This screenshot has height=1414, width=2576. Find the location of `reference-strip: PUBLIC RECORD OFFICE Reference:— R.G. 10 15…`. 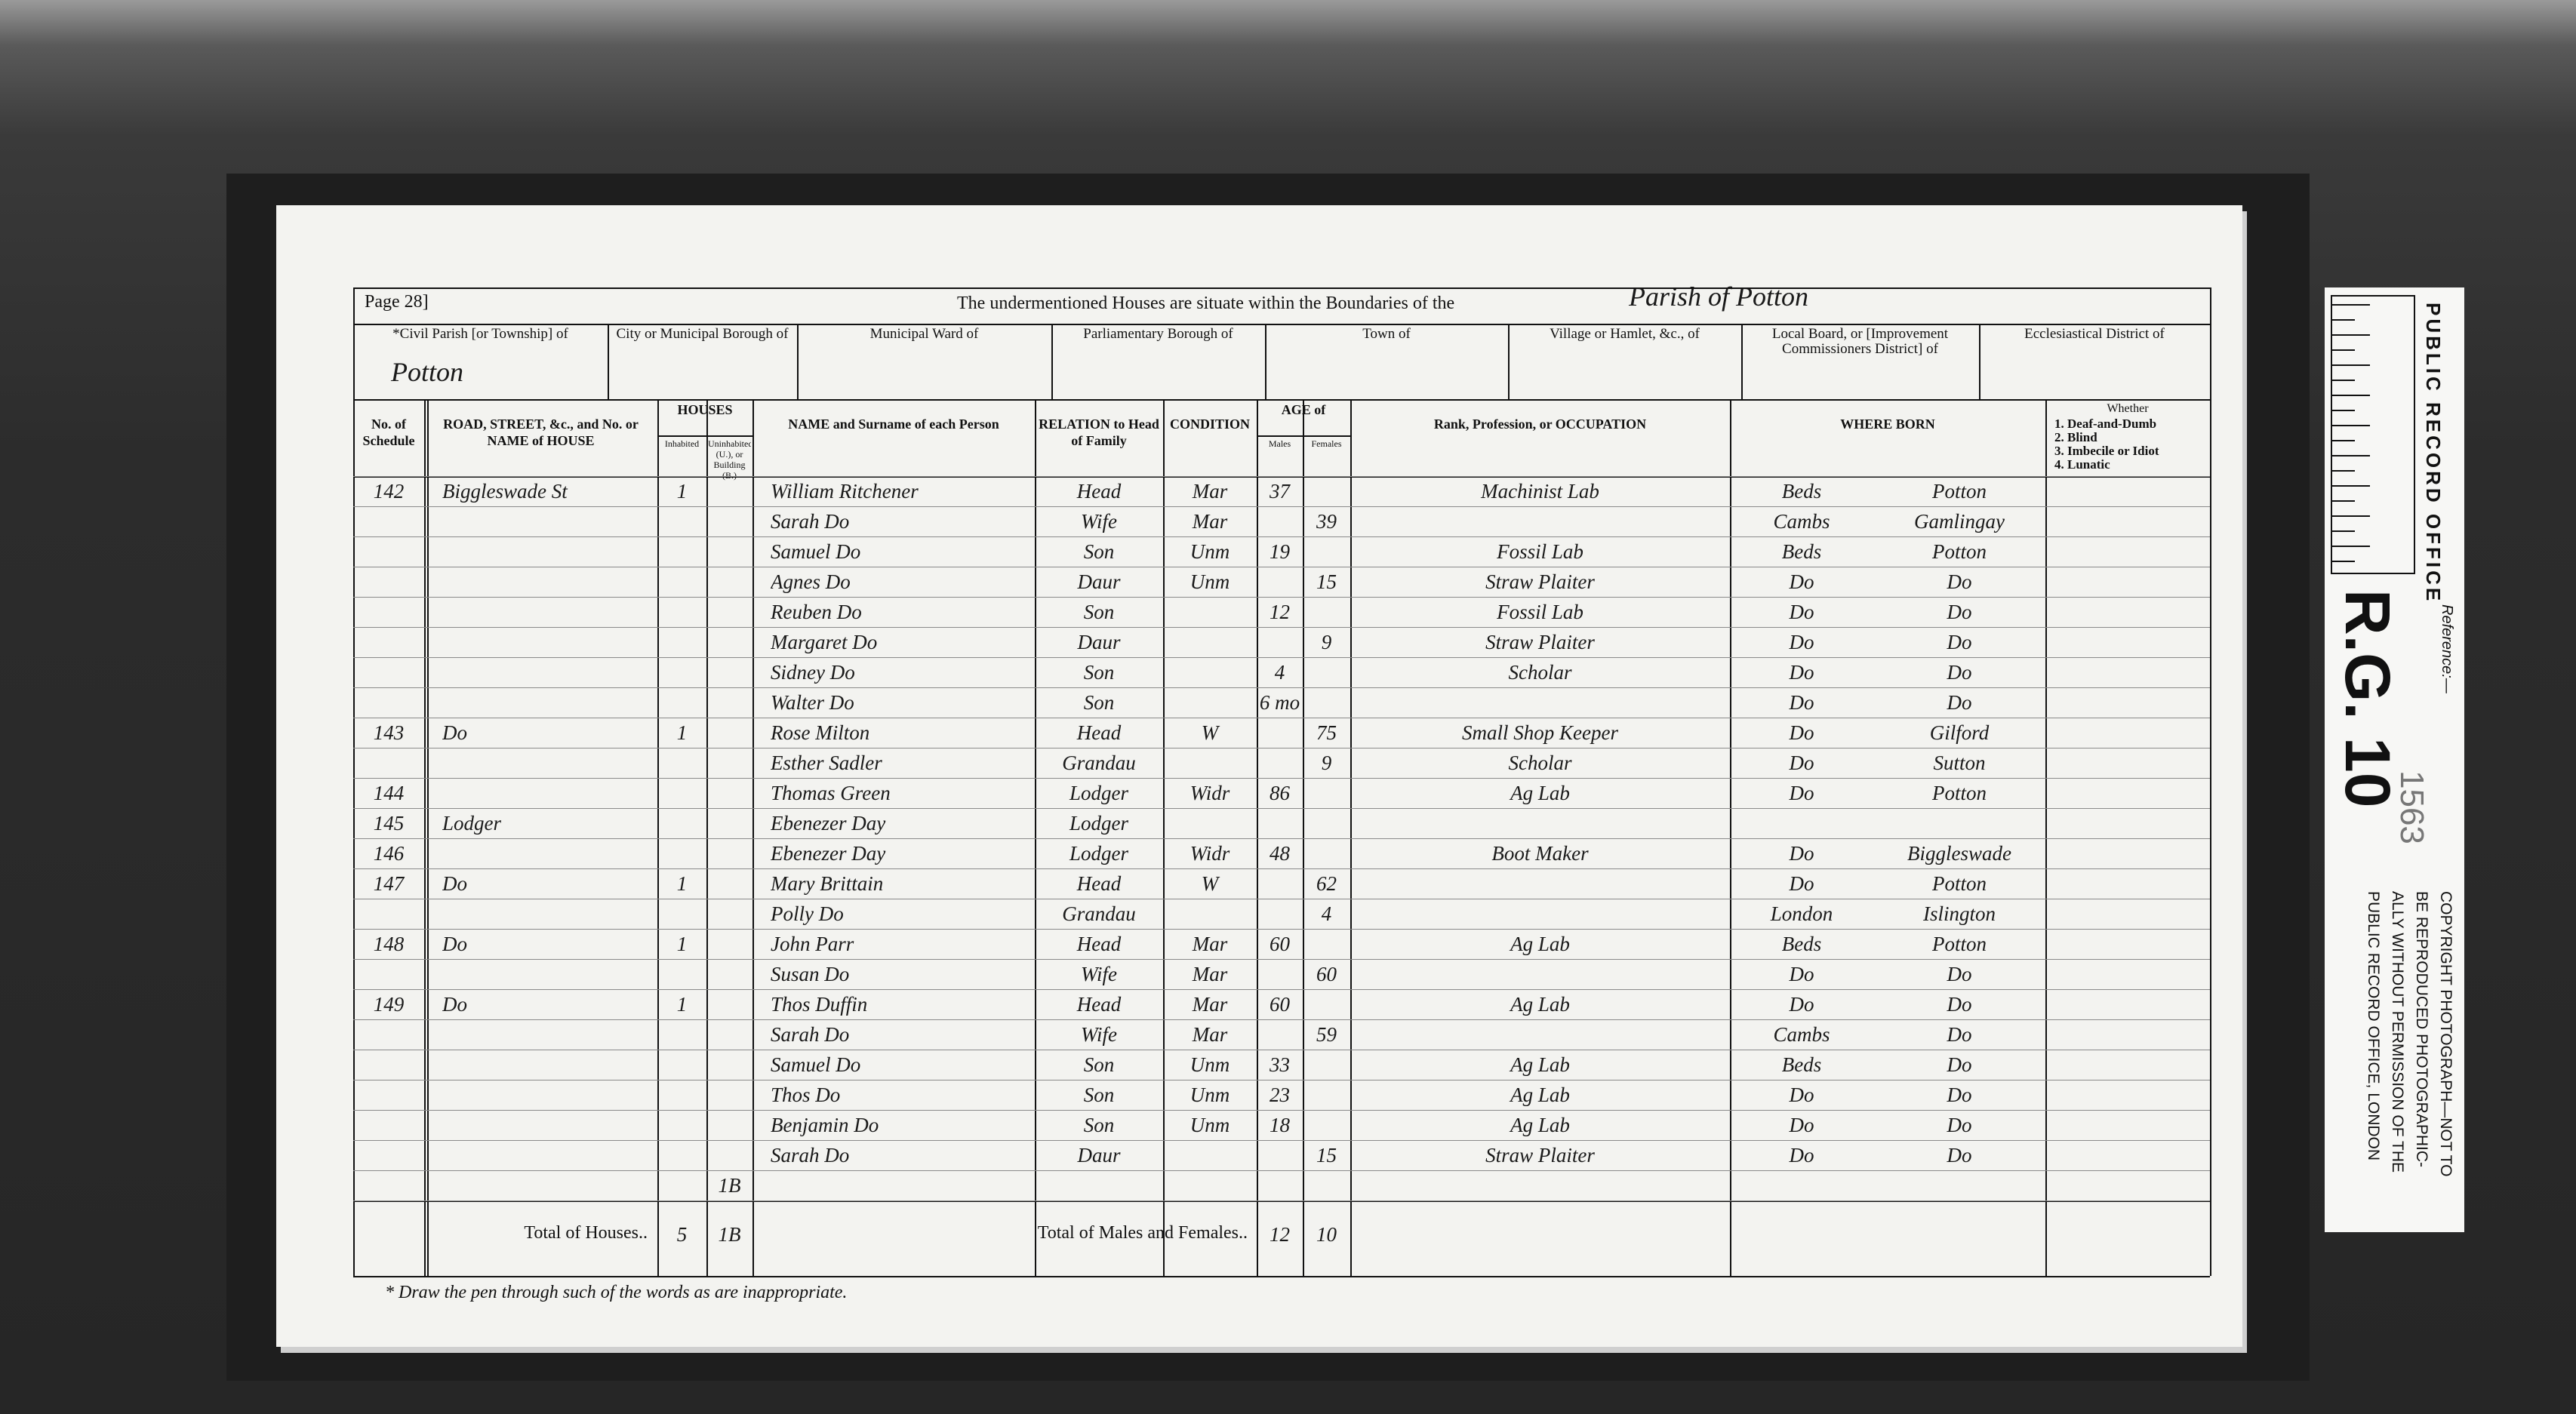

reference-strip: PUBLIC RECORD OFFICE Reference:— R.G. 10 15… is located at coordinates (2394, 759).